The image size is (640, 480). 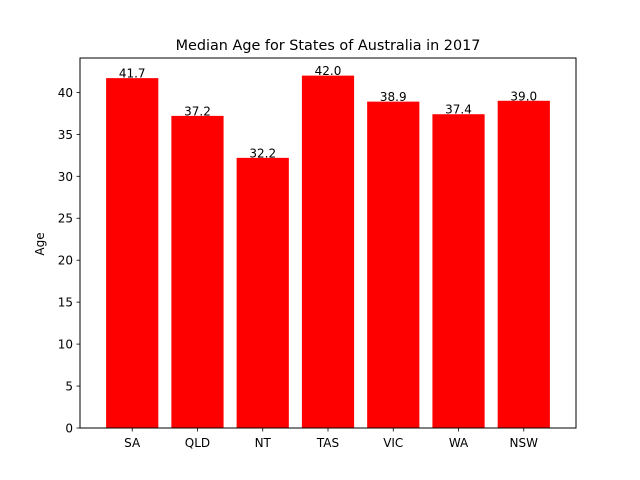 I want to click on bar-qld, so click(x=197, y=271).